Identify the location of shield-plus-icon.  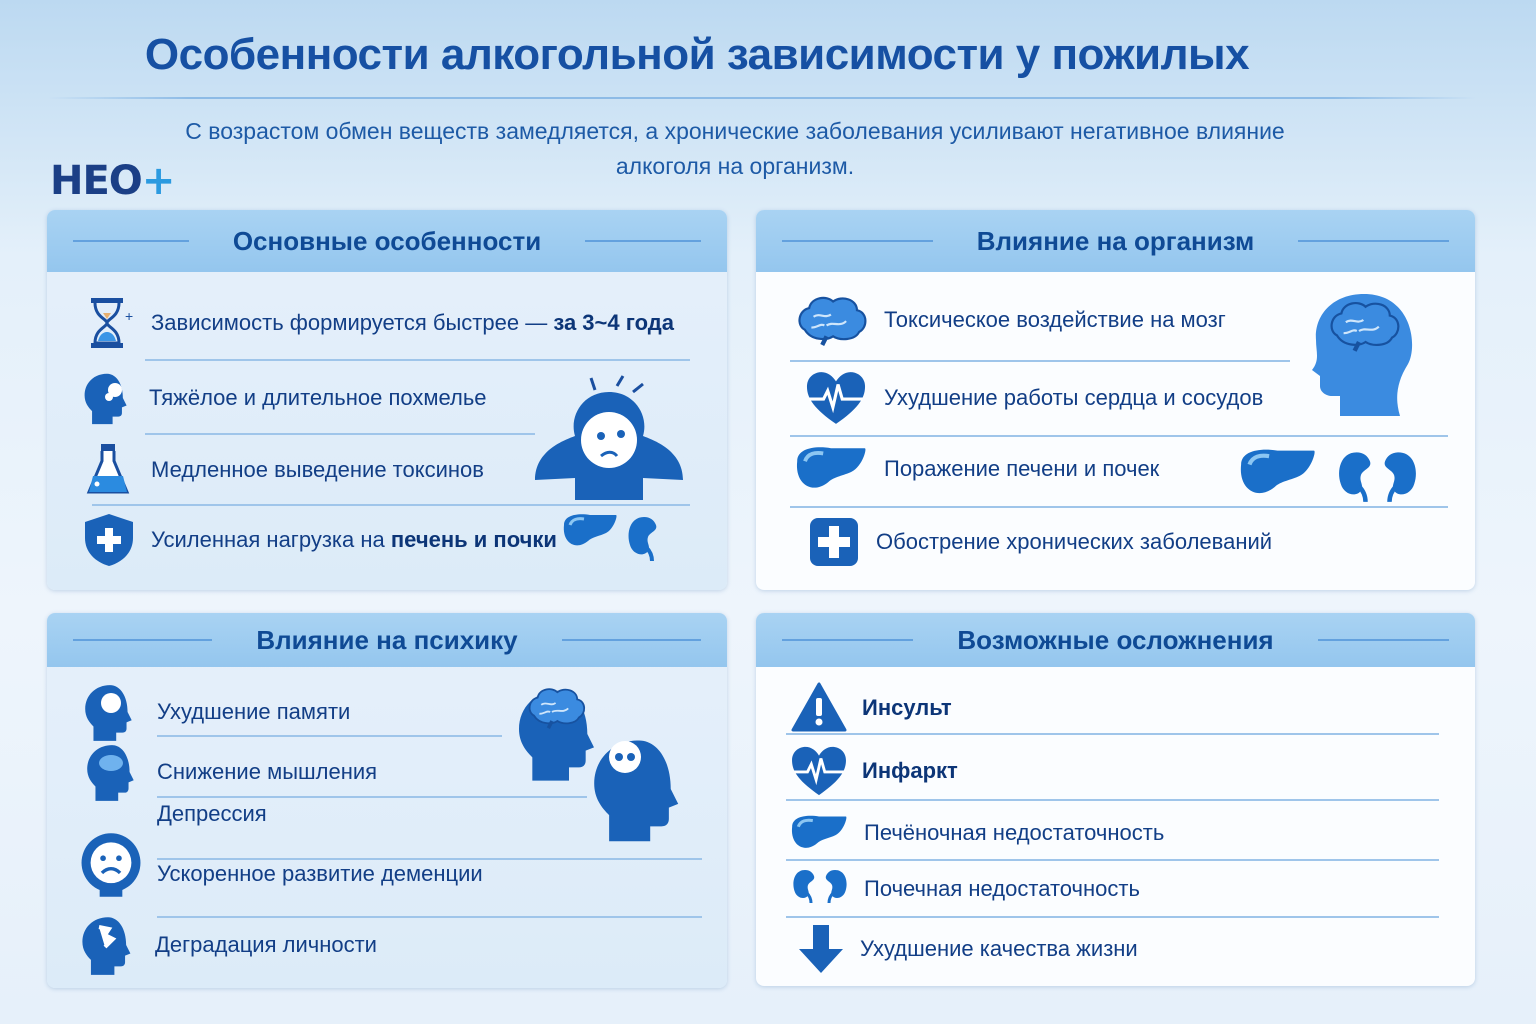
(109, 540).